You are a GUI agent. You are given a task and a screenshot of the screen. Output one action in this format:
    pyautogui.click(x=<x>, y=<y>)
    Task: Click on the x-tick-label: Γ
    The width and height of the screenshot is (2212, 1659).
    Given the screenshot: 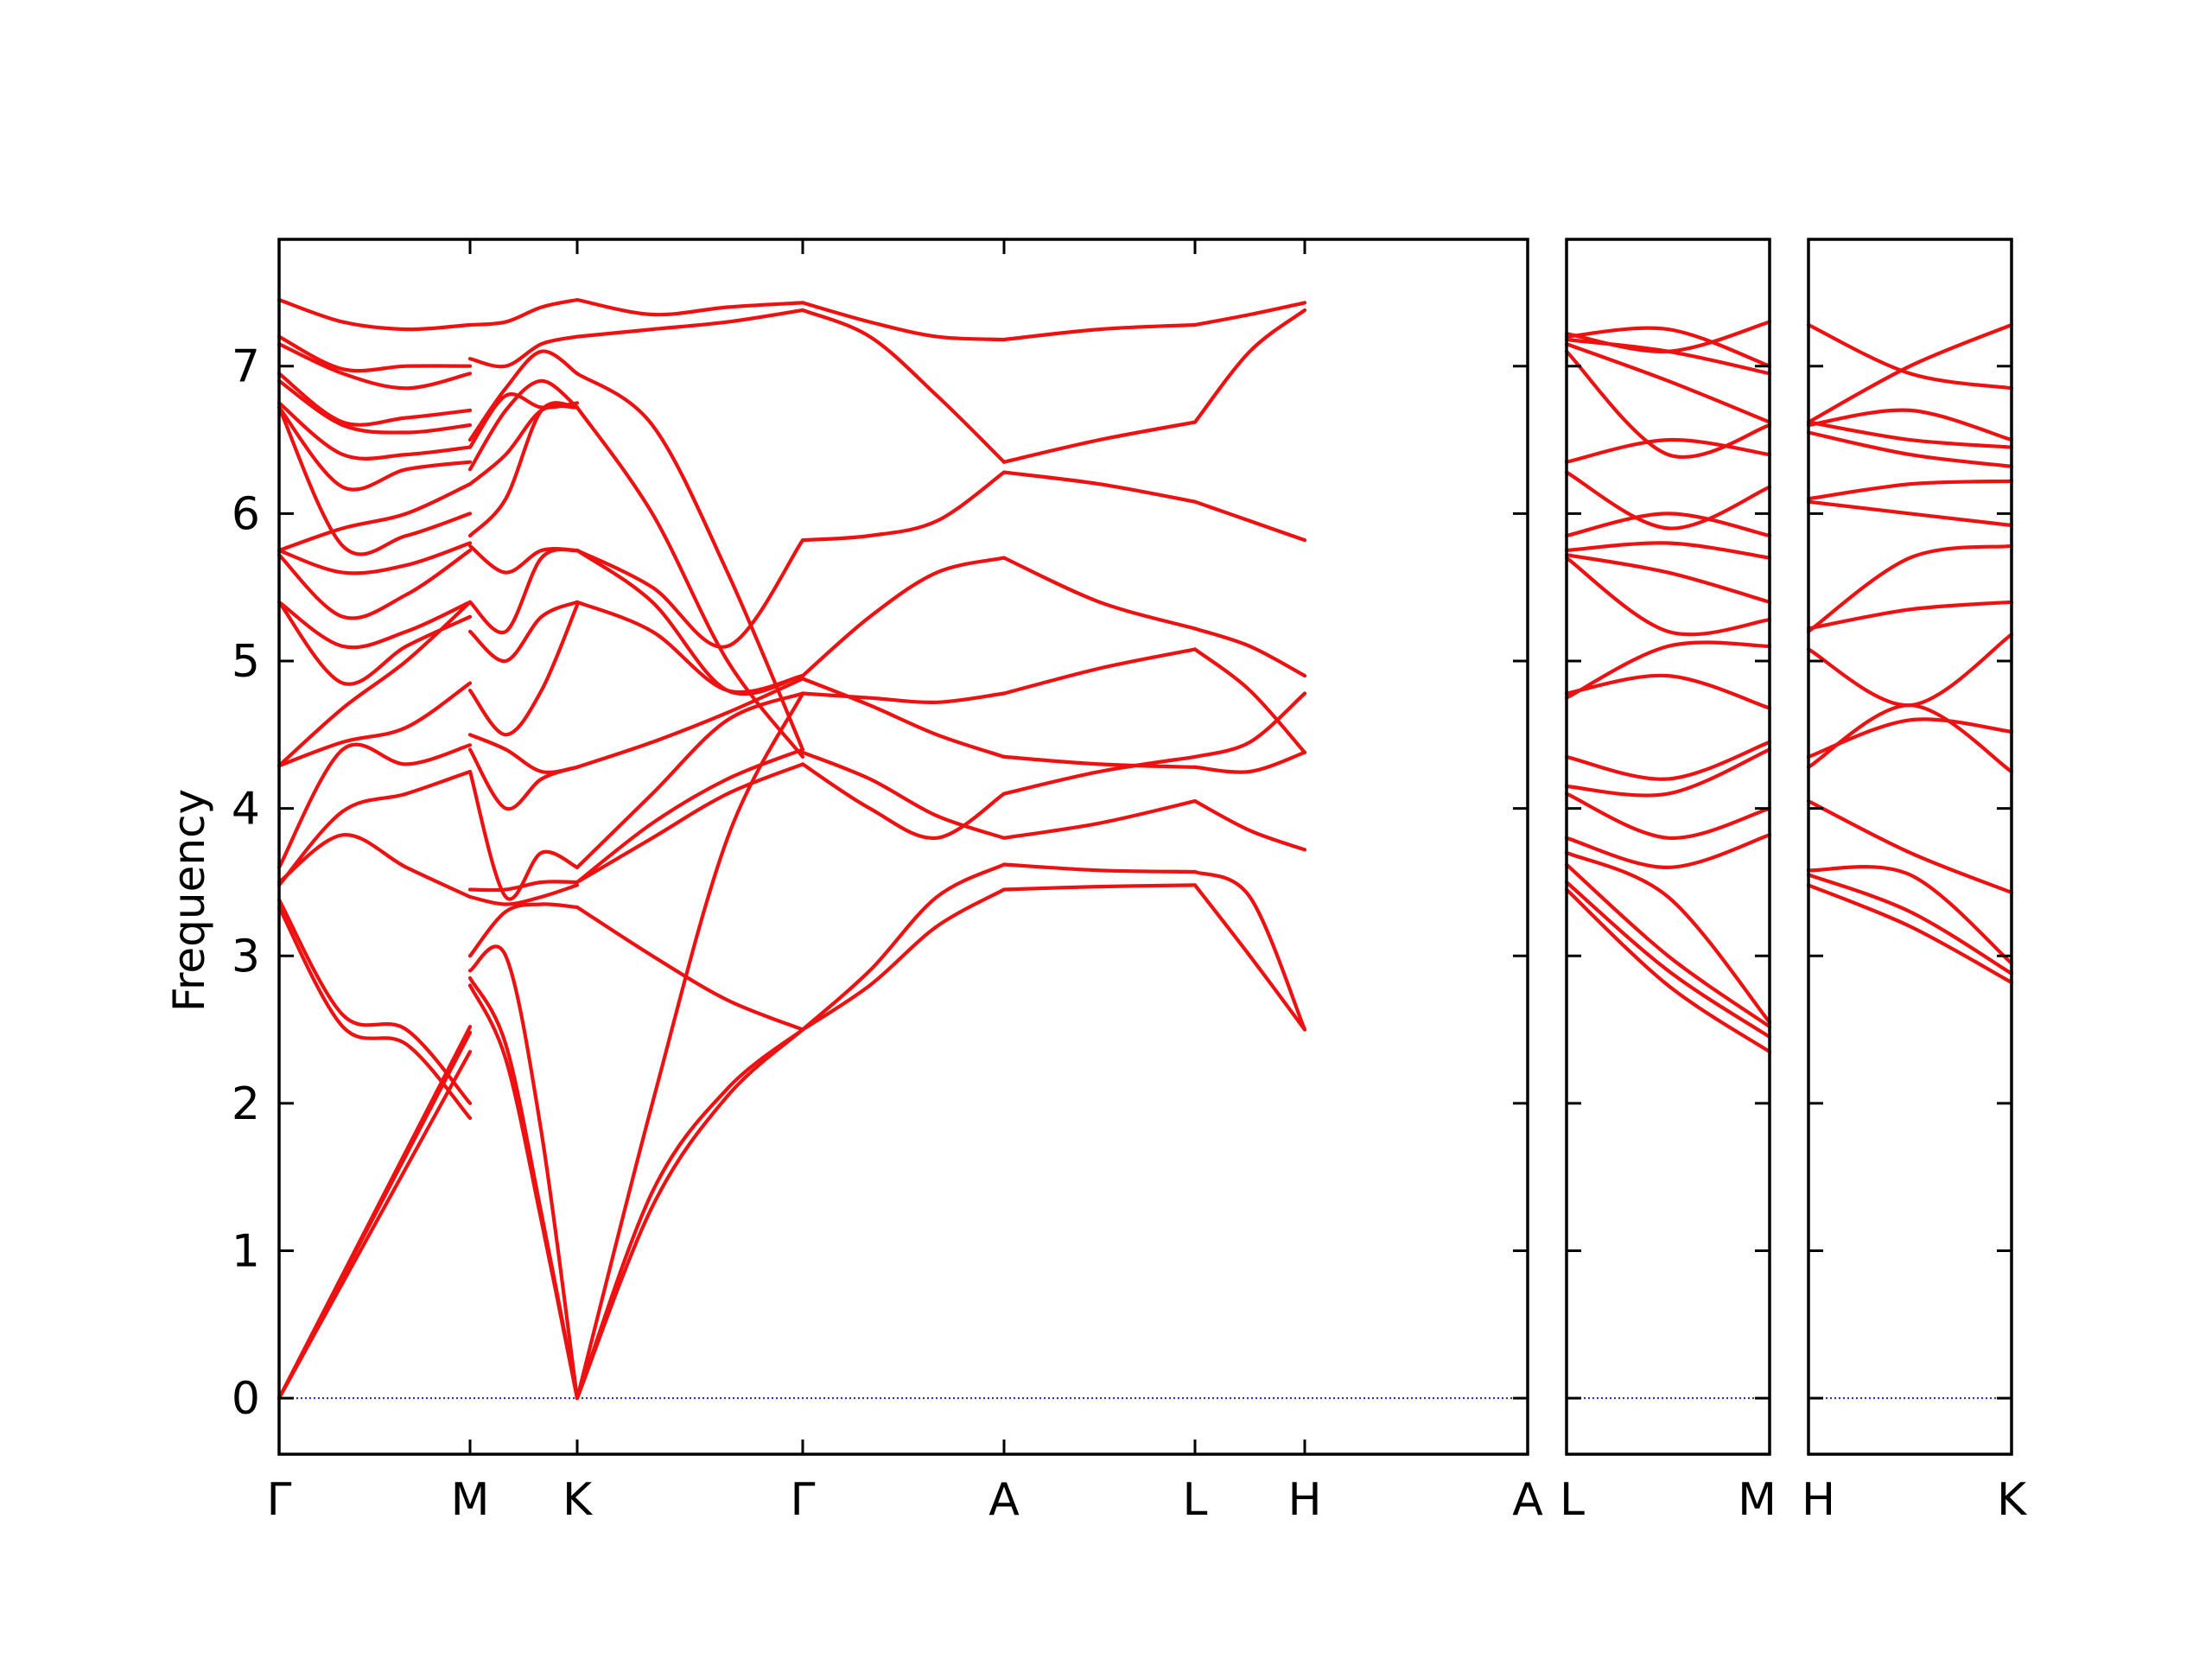 What is the action you would take?
    pyautogui.click(x=803, y=1500)
    